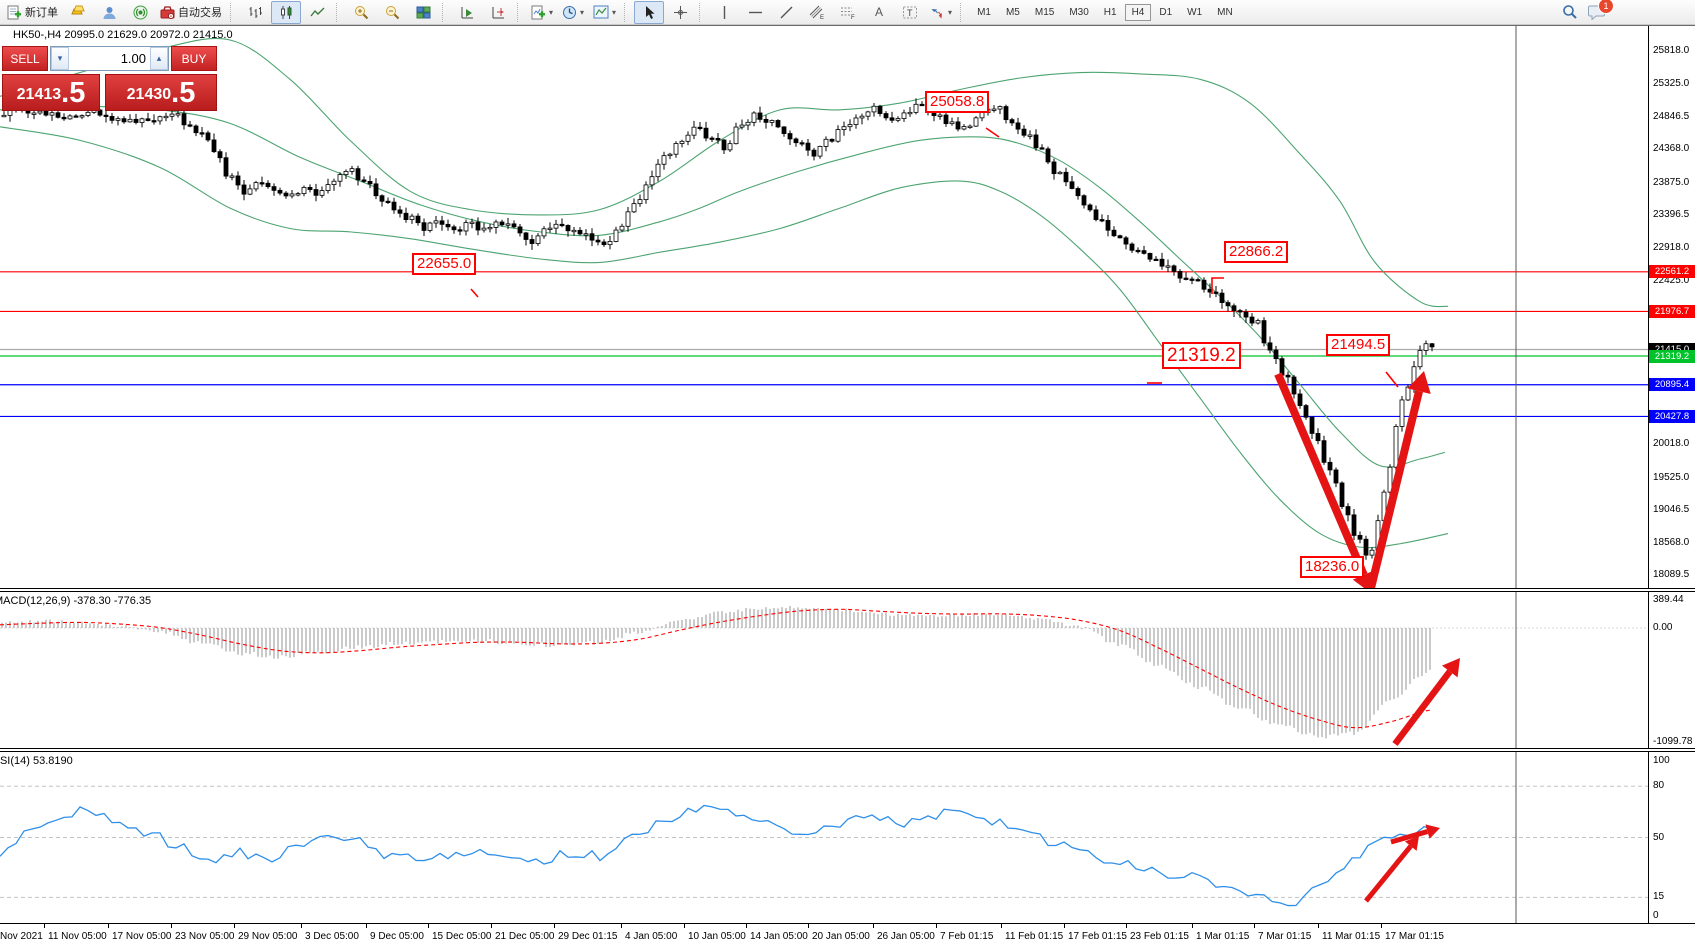 This screenshot has width=1695, height=946. Describe the element at coordinates (159, 58) in the screenshot. I see `volume-increase-button: ▴` at that location.